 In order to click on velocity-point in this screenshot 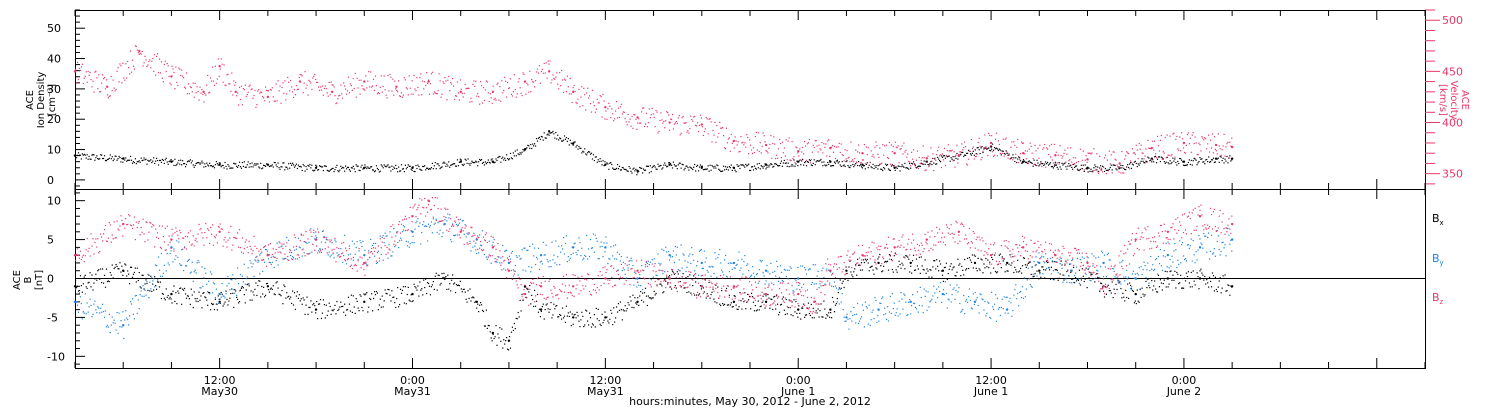, I will do `click(460, 92)`.